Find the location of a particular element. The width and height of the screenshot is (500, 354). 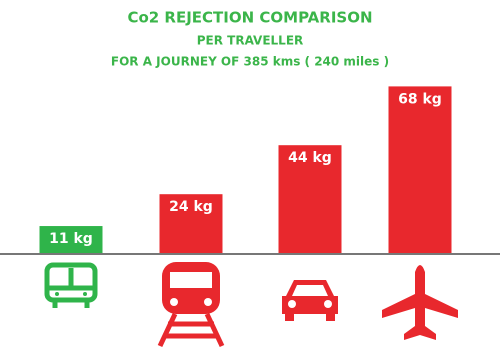

chart-subtitle: FOR A JOURNEY OF 385 kms ( 240 miles ) is located at coordinates (250, 62).